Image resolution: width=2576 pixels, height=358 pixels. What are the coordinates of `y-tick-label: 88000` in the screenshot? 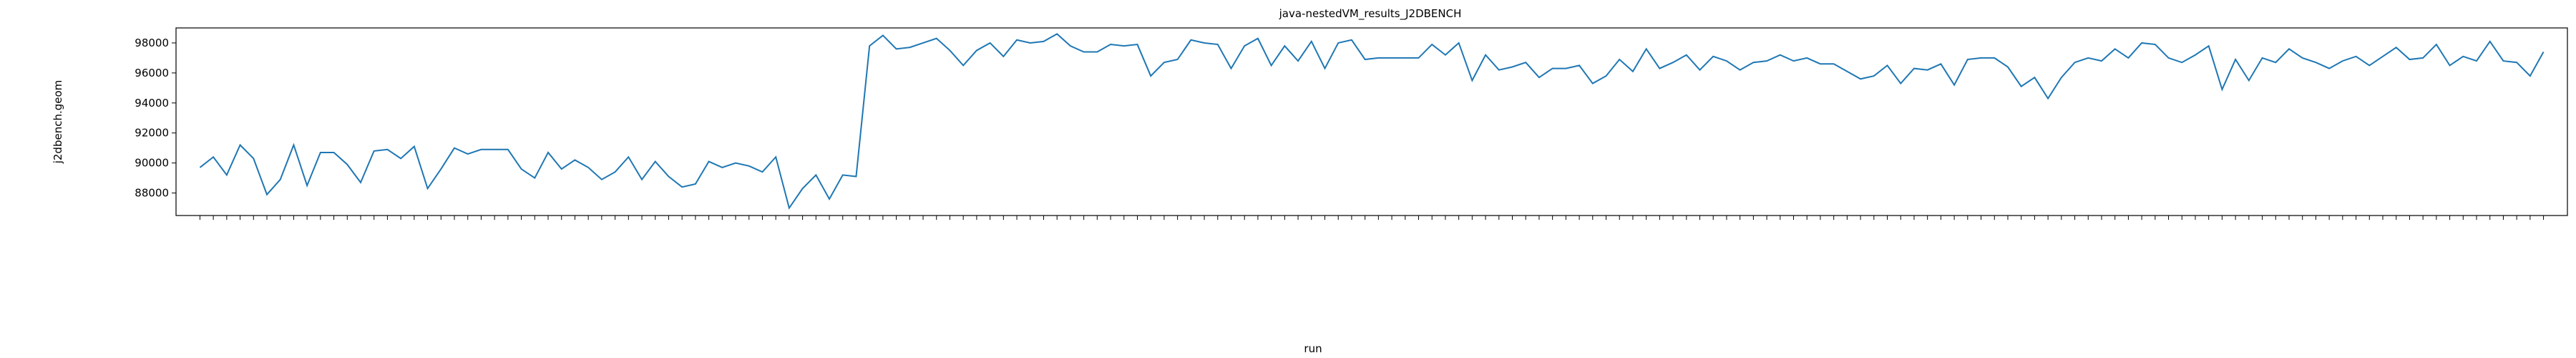 It's located at (152, 193).